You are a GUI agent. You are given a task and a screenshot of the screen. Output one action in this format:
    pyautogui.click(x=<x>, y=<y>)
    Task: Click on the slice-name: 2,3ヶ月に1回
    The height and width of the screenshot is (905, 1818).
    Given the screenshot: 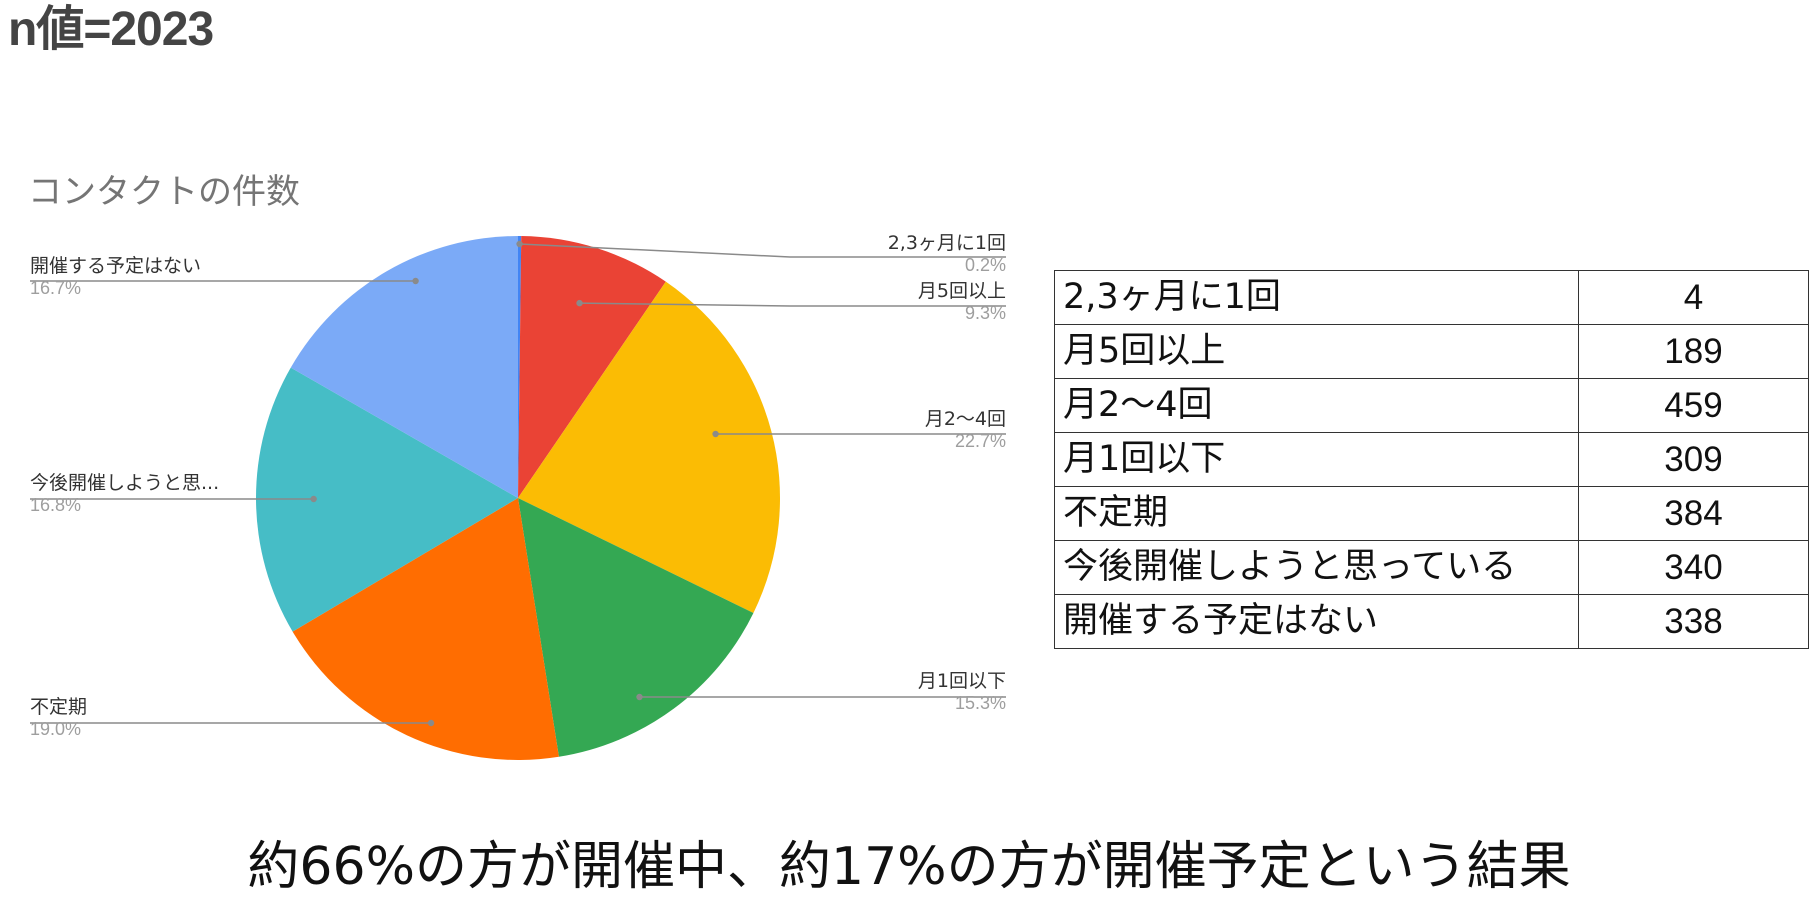 What is the action you would take?
    pyautogui.click(x=946, y=243)
    